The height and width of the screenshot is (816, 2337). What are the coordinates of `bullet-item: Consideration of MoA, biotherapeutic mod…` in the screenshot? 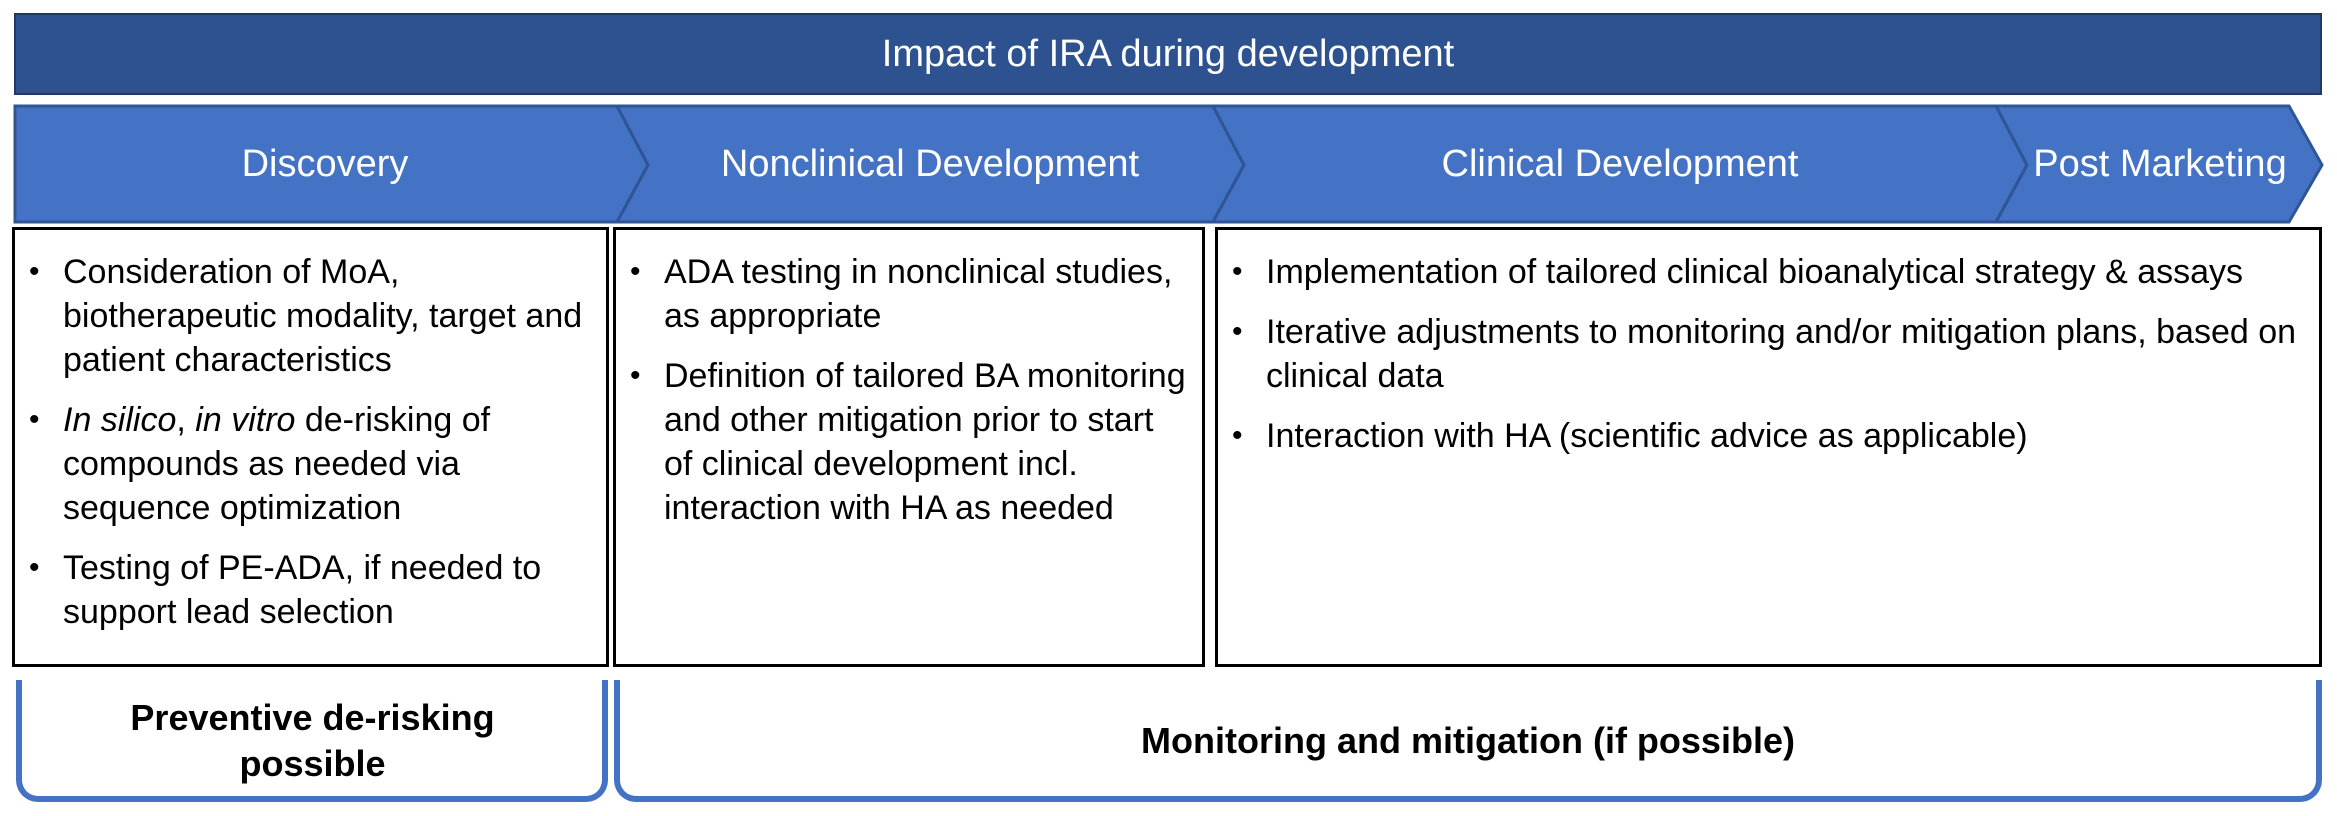 It's located at (310, 316).